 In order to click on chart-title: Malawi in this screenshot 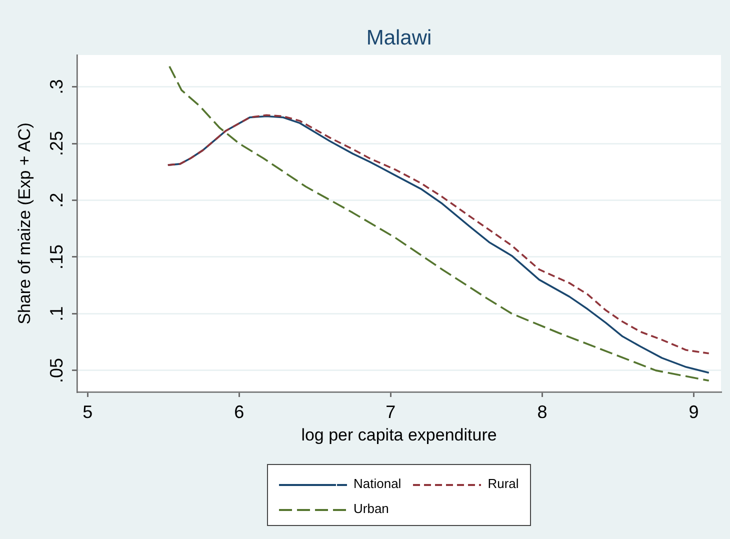, I will do `click(399, 38)`.